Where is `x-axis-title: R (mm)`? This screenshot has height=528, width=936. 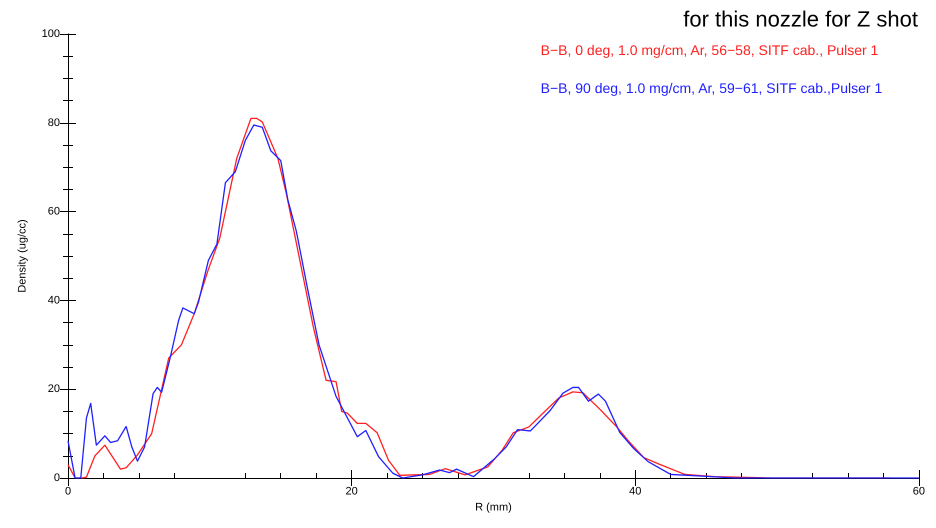 x-axis-title: R (mm) is located at coordinates (493, 507).